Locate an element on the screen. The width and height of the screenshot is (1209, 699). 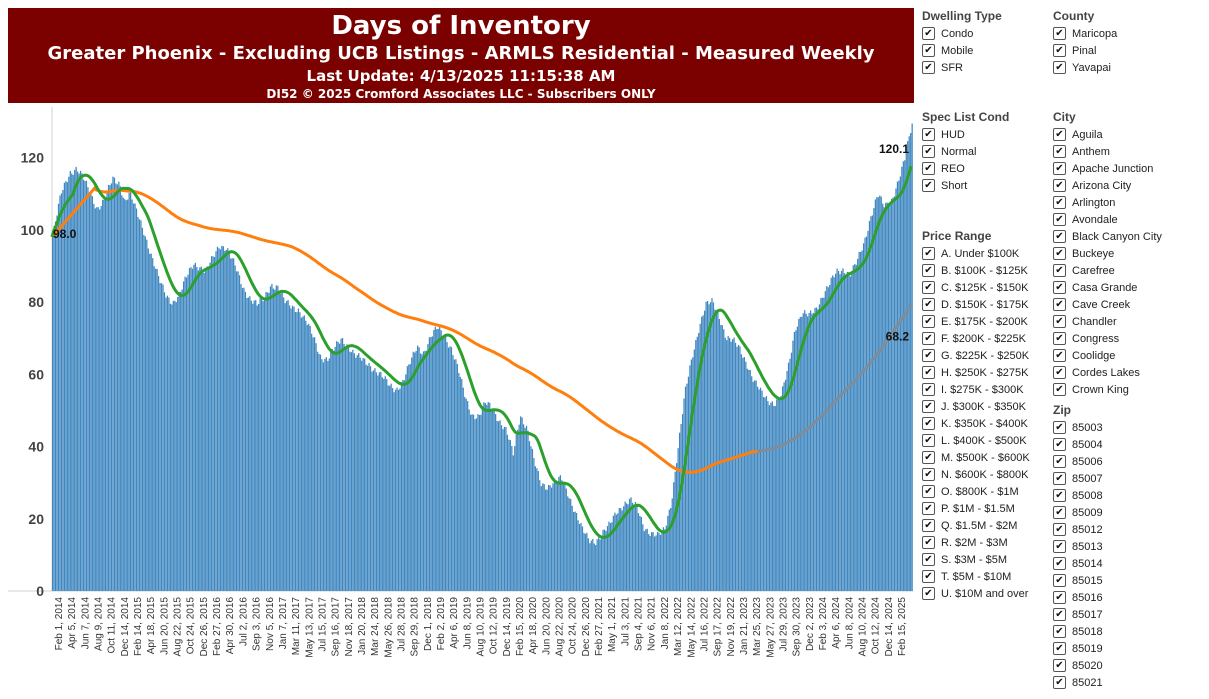
filter-option: ✔ Arizona City is located at coordinates (1130, 185).